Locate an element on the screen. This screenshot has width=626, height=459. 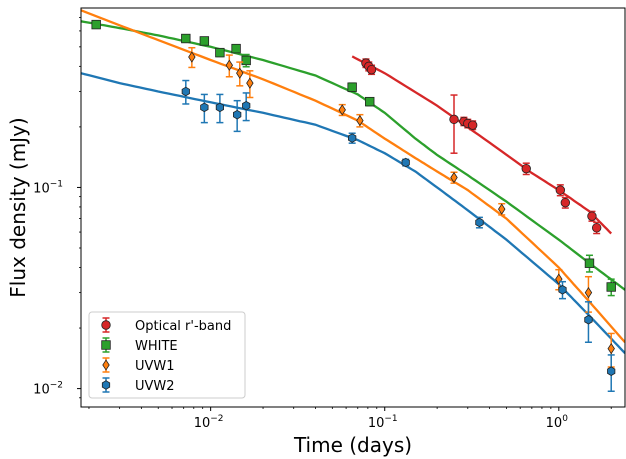
legend-box is located at coordinates (167, 355).